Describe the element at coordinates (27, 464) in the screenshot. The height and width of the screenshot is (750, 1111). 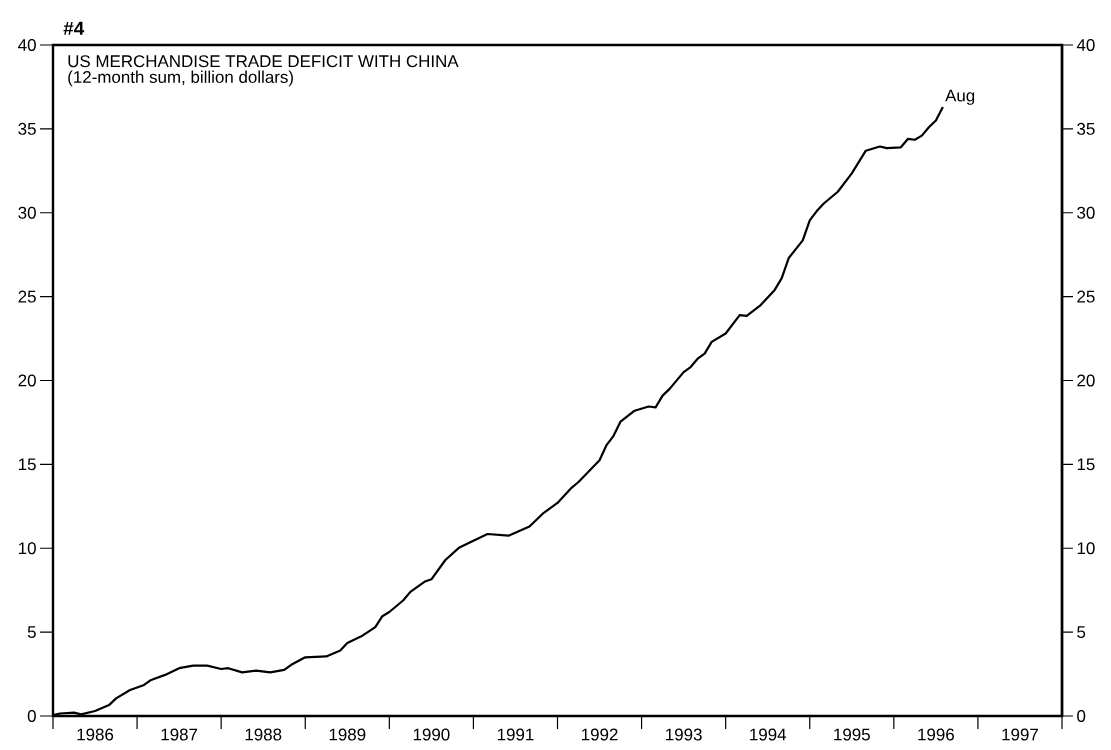
I see `y-tick-label: 15` at that location.